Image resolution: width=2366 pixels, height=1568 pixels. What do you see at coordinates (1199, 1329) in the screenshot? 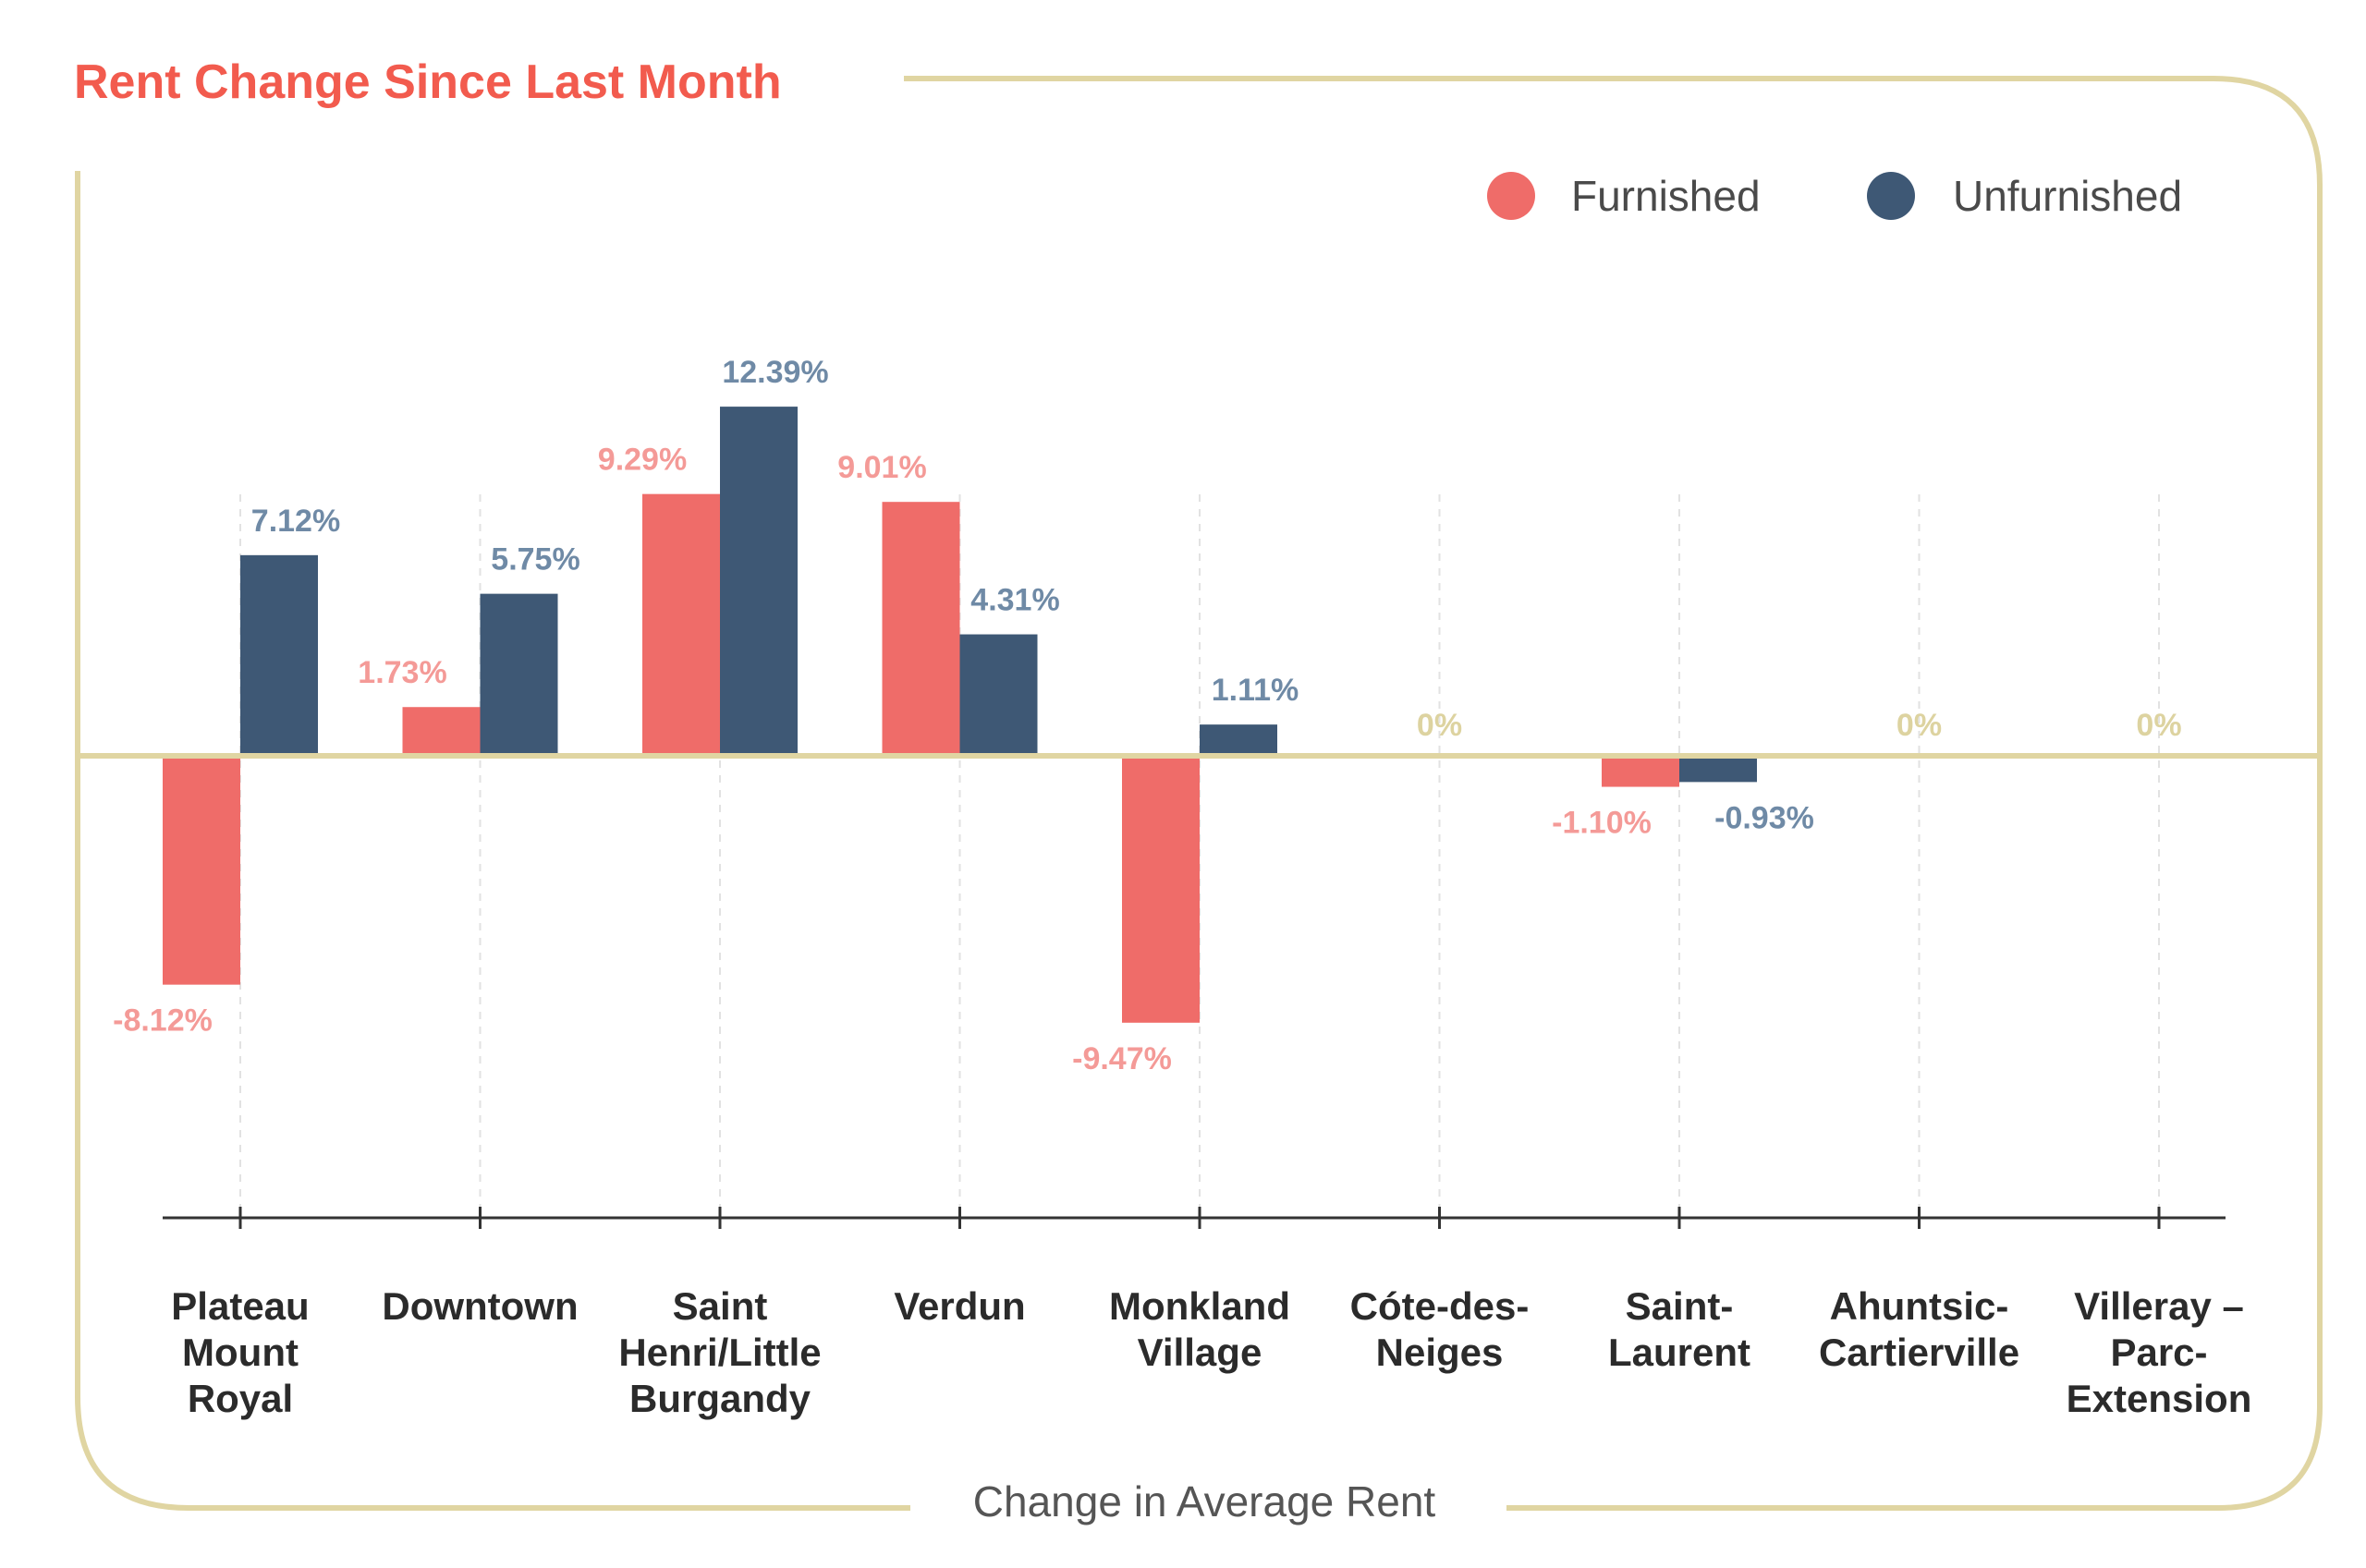
I see `category-label: Monkland Village` at bounding box center [1199, 1329].